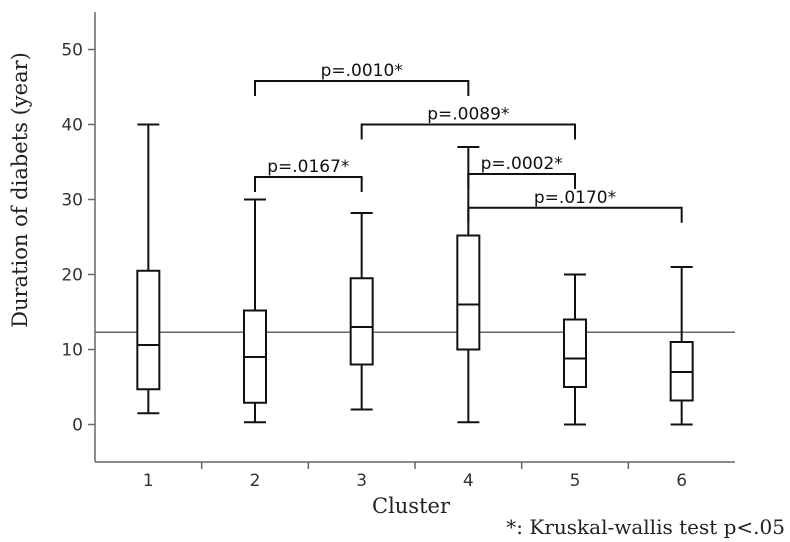 Image resolution: width=790 pixels, height=542 pixels. What do you see at coordinates (72, 351) in the screenshot?
I see `y-tick-label: 10` at bounding box center [72, 351].